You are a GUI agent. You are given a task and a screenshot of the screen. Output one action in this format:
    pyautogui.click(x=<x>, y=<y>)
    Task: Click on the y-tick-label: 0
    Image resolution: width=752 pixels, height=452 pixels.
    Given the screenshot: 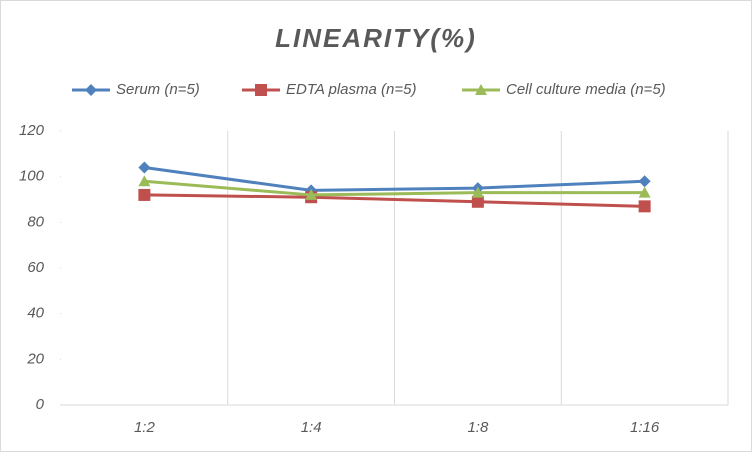 What is the action you would take?
    pyautogui.click(x=40, y=404)
    